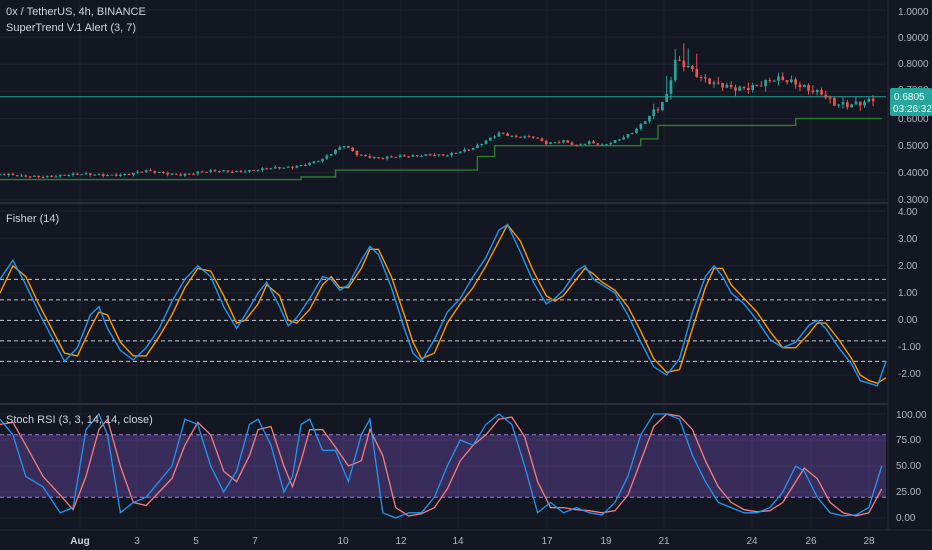 Image resolution: width=932 pixels, height=550 pixels. Describe the element at coordinates (909, 293) in the screenshot. I see `fisher-axis: 4.00 3.00 2.00 1.00 0.00 -1.00 -2.00` at that location.